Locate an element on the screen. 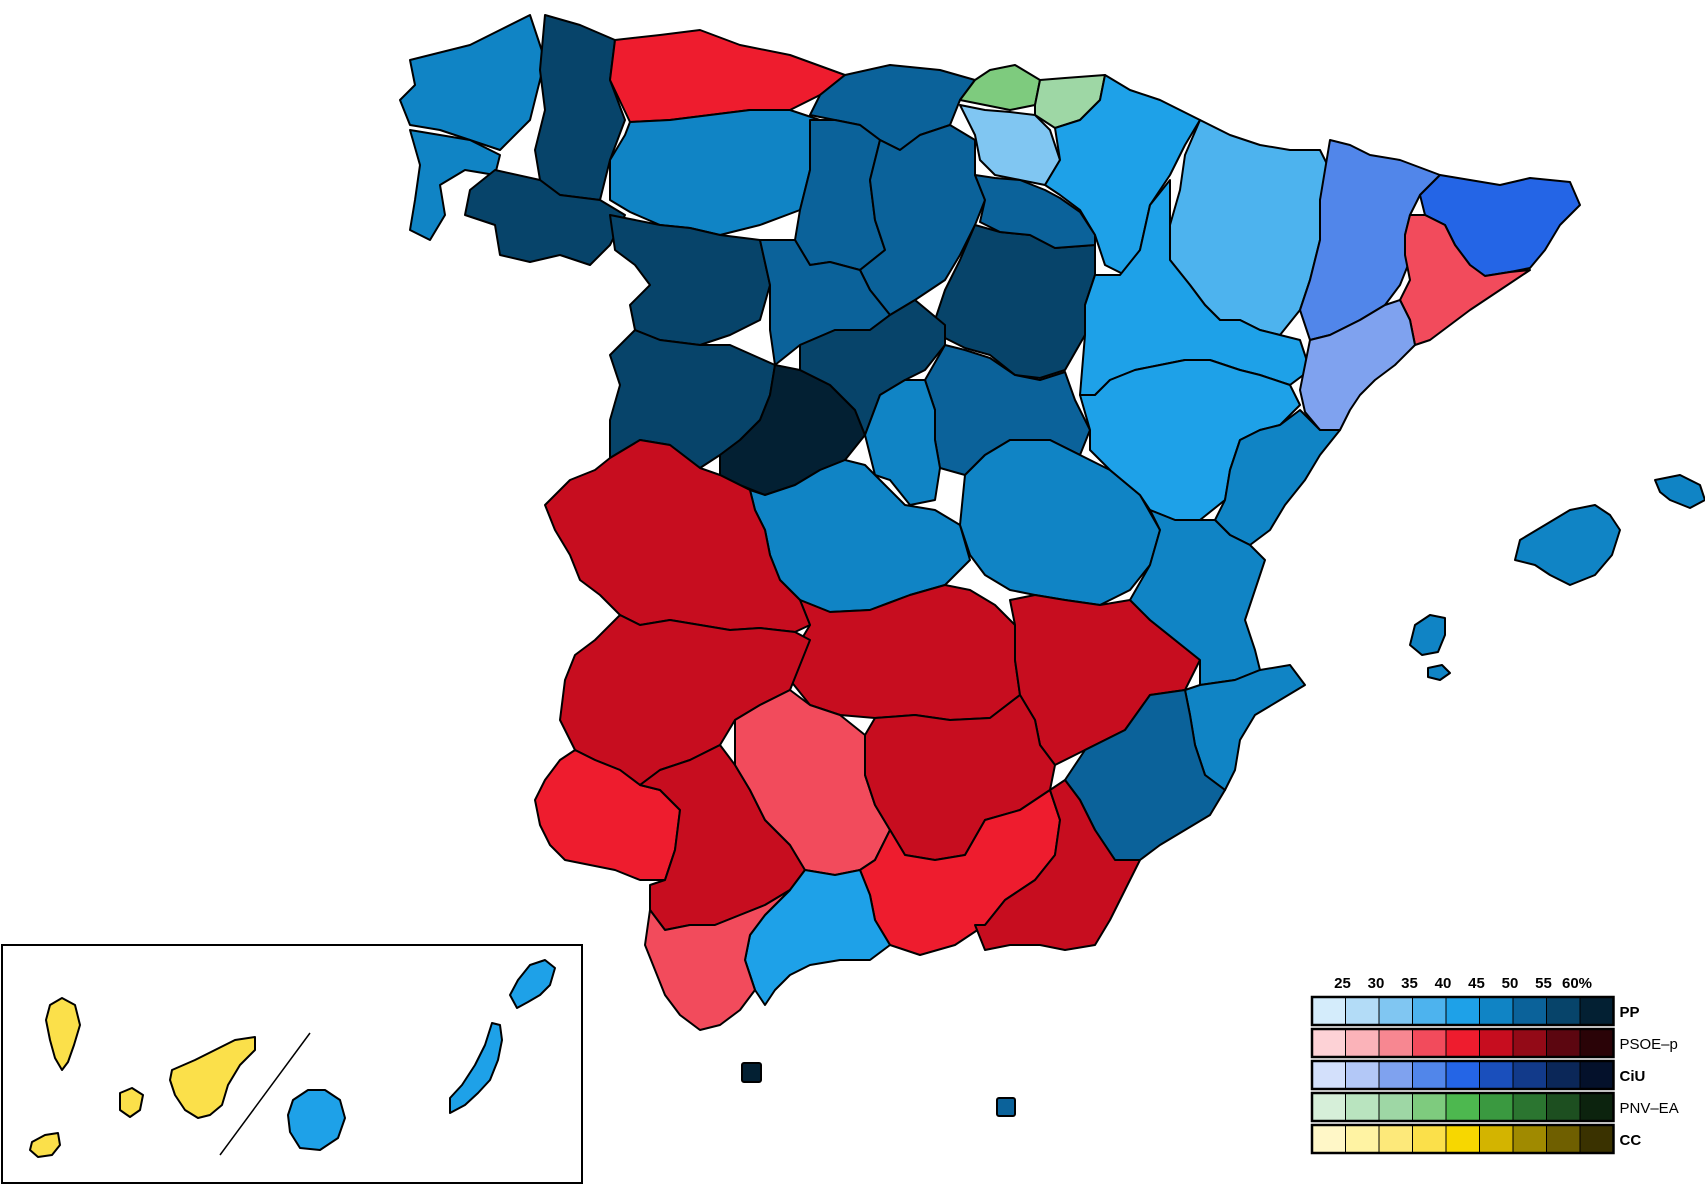 The width and height of the screenshot is (1705, 1185). legend-tick-label: 35 is located at coordinates (1409, 983).